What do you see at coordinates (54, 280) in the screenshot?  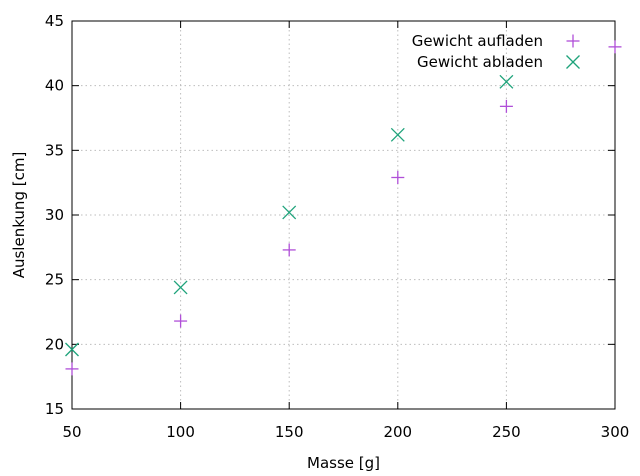 I see `y-tick-label: 25` at bounding box center [54, 280].